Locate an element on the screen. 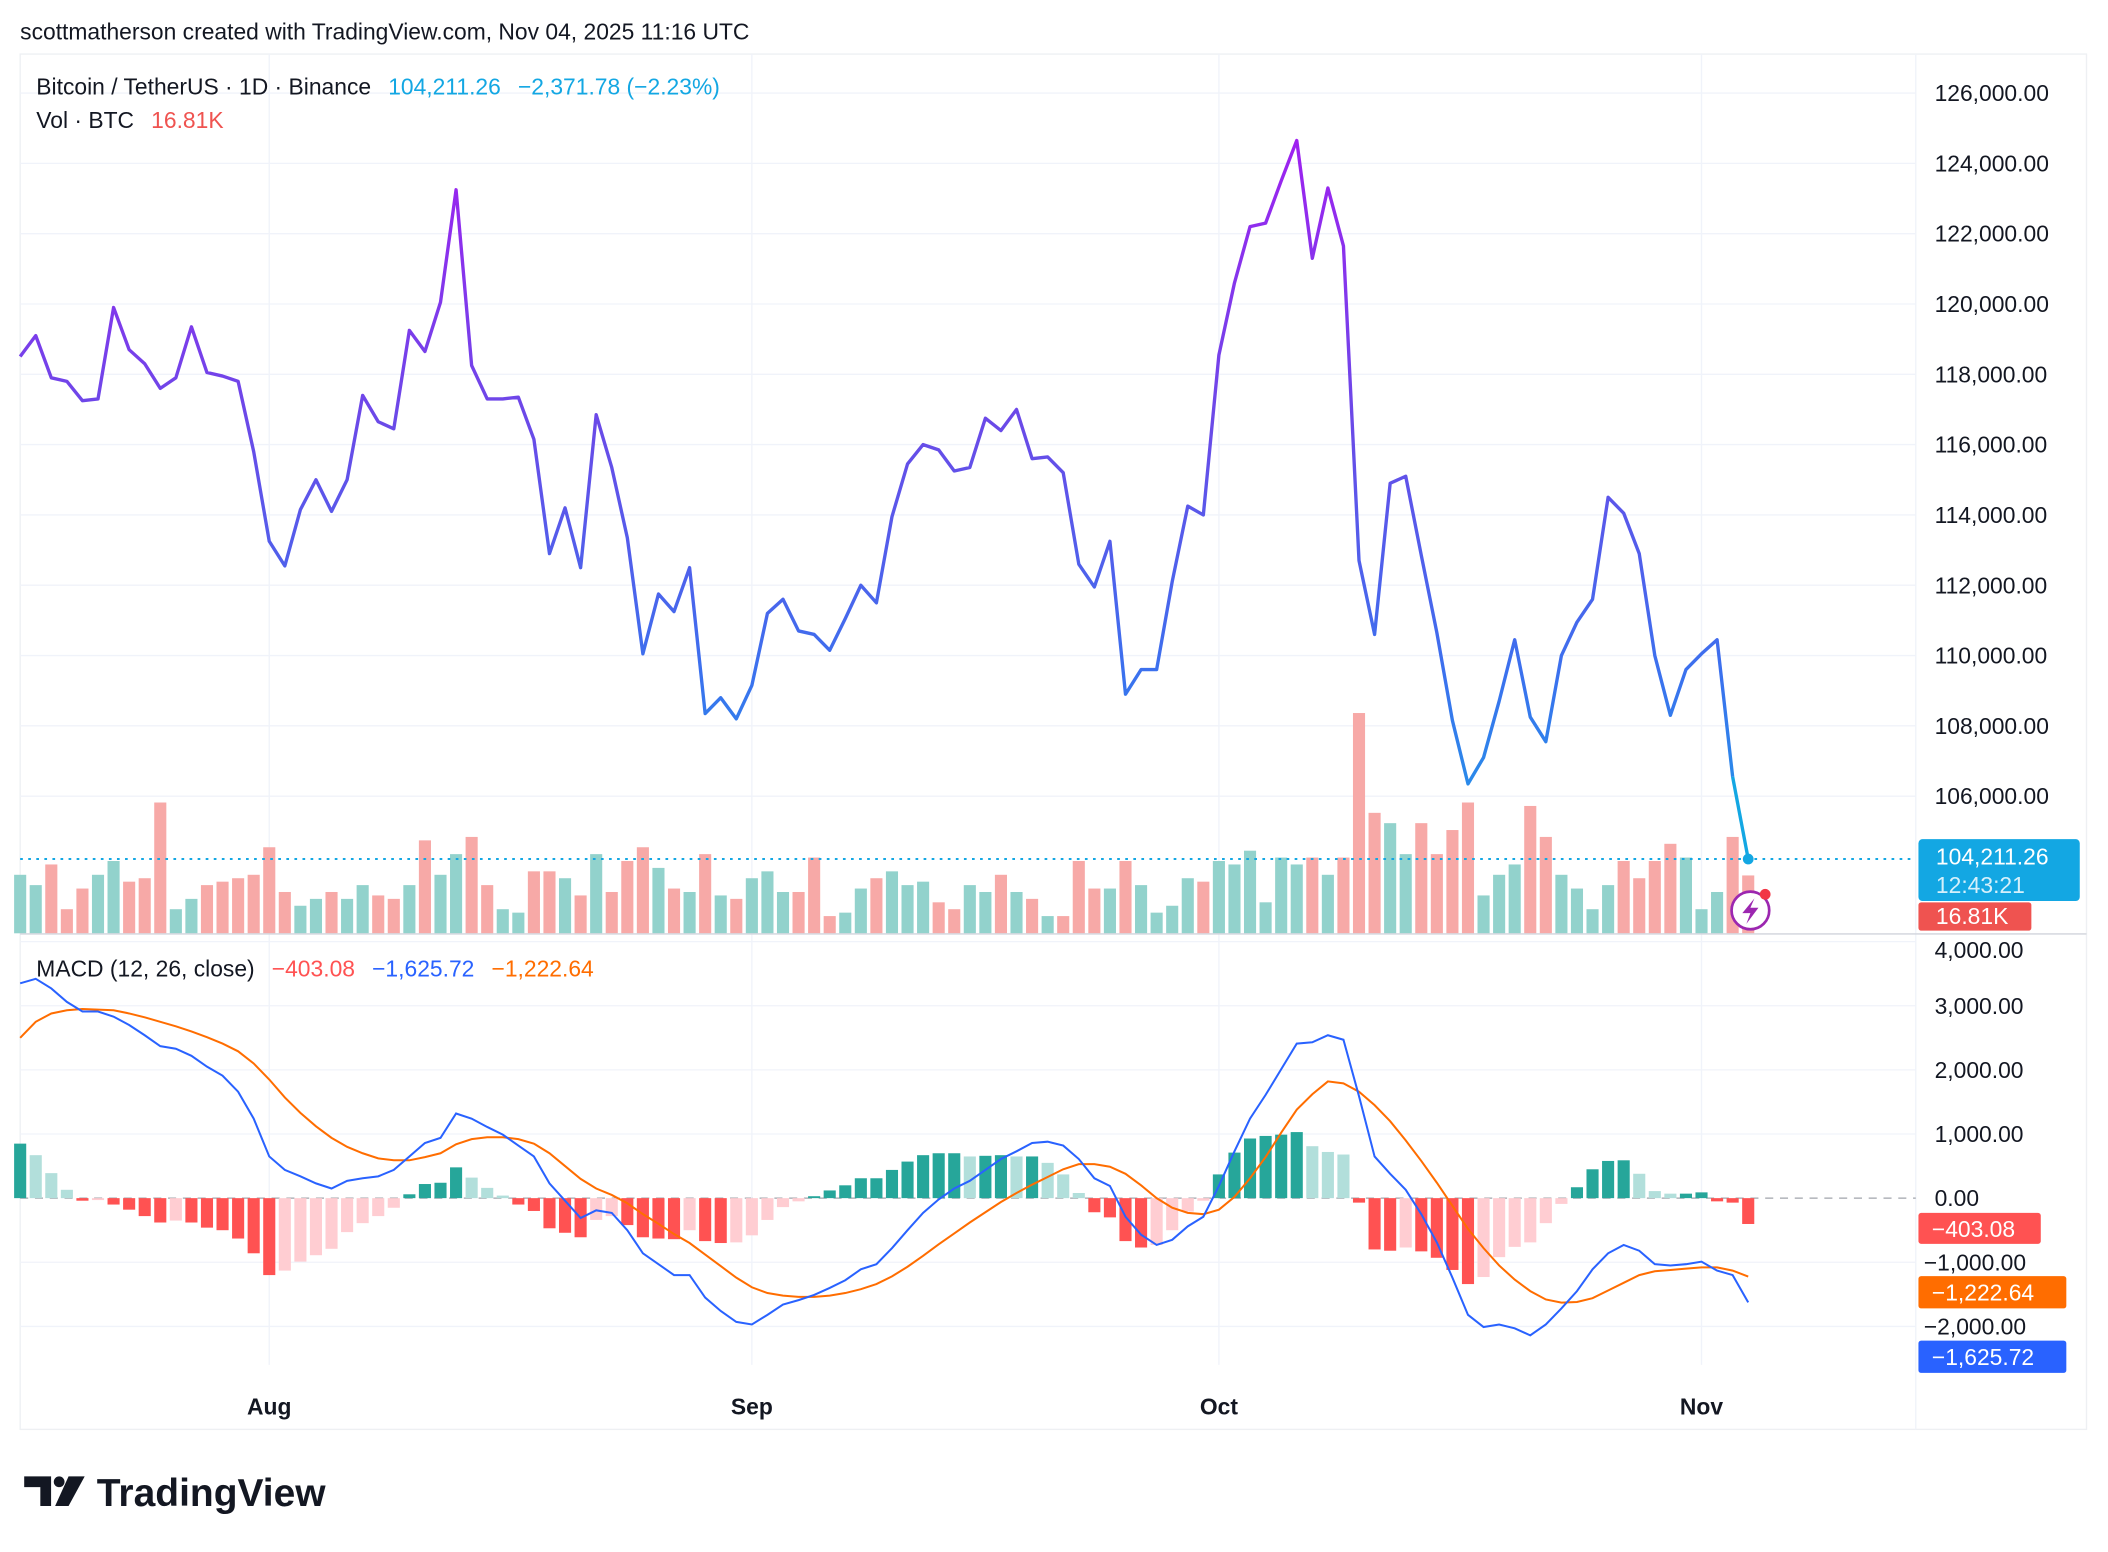 Image resolution: width=2108 pixels, height=1552 pixels. macd-line-badge: −1,625.72 is located at coordinates (1992, 1356).